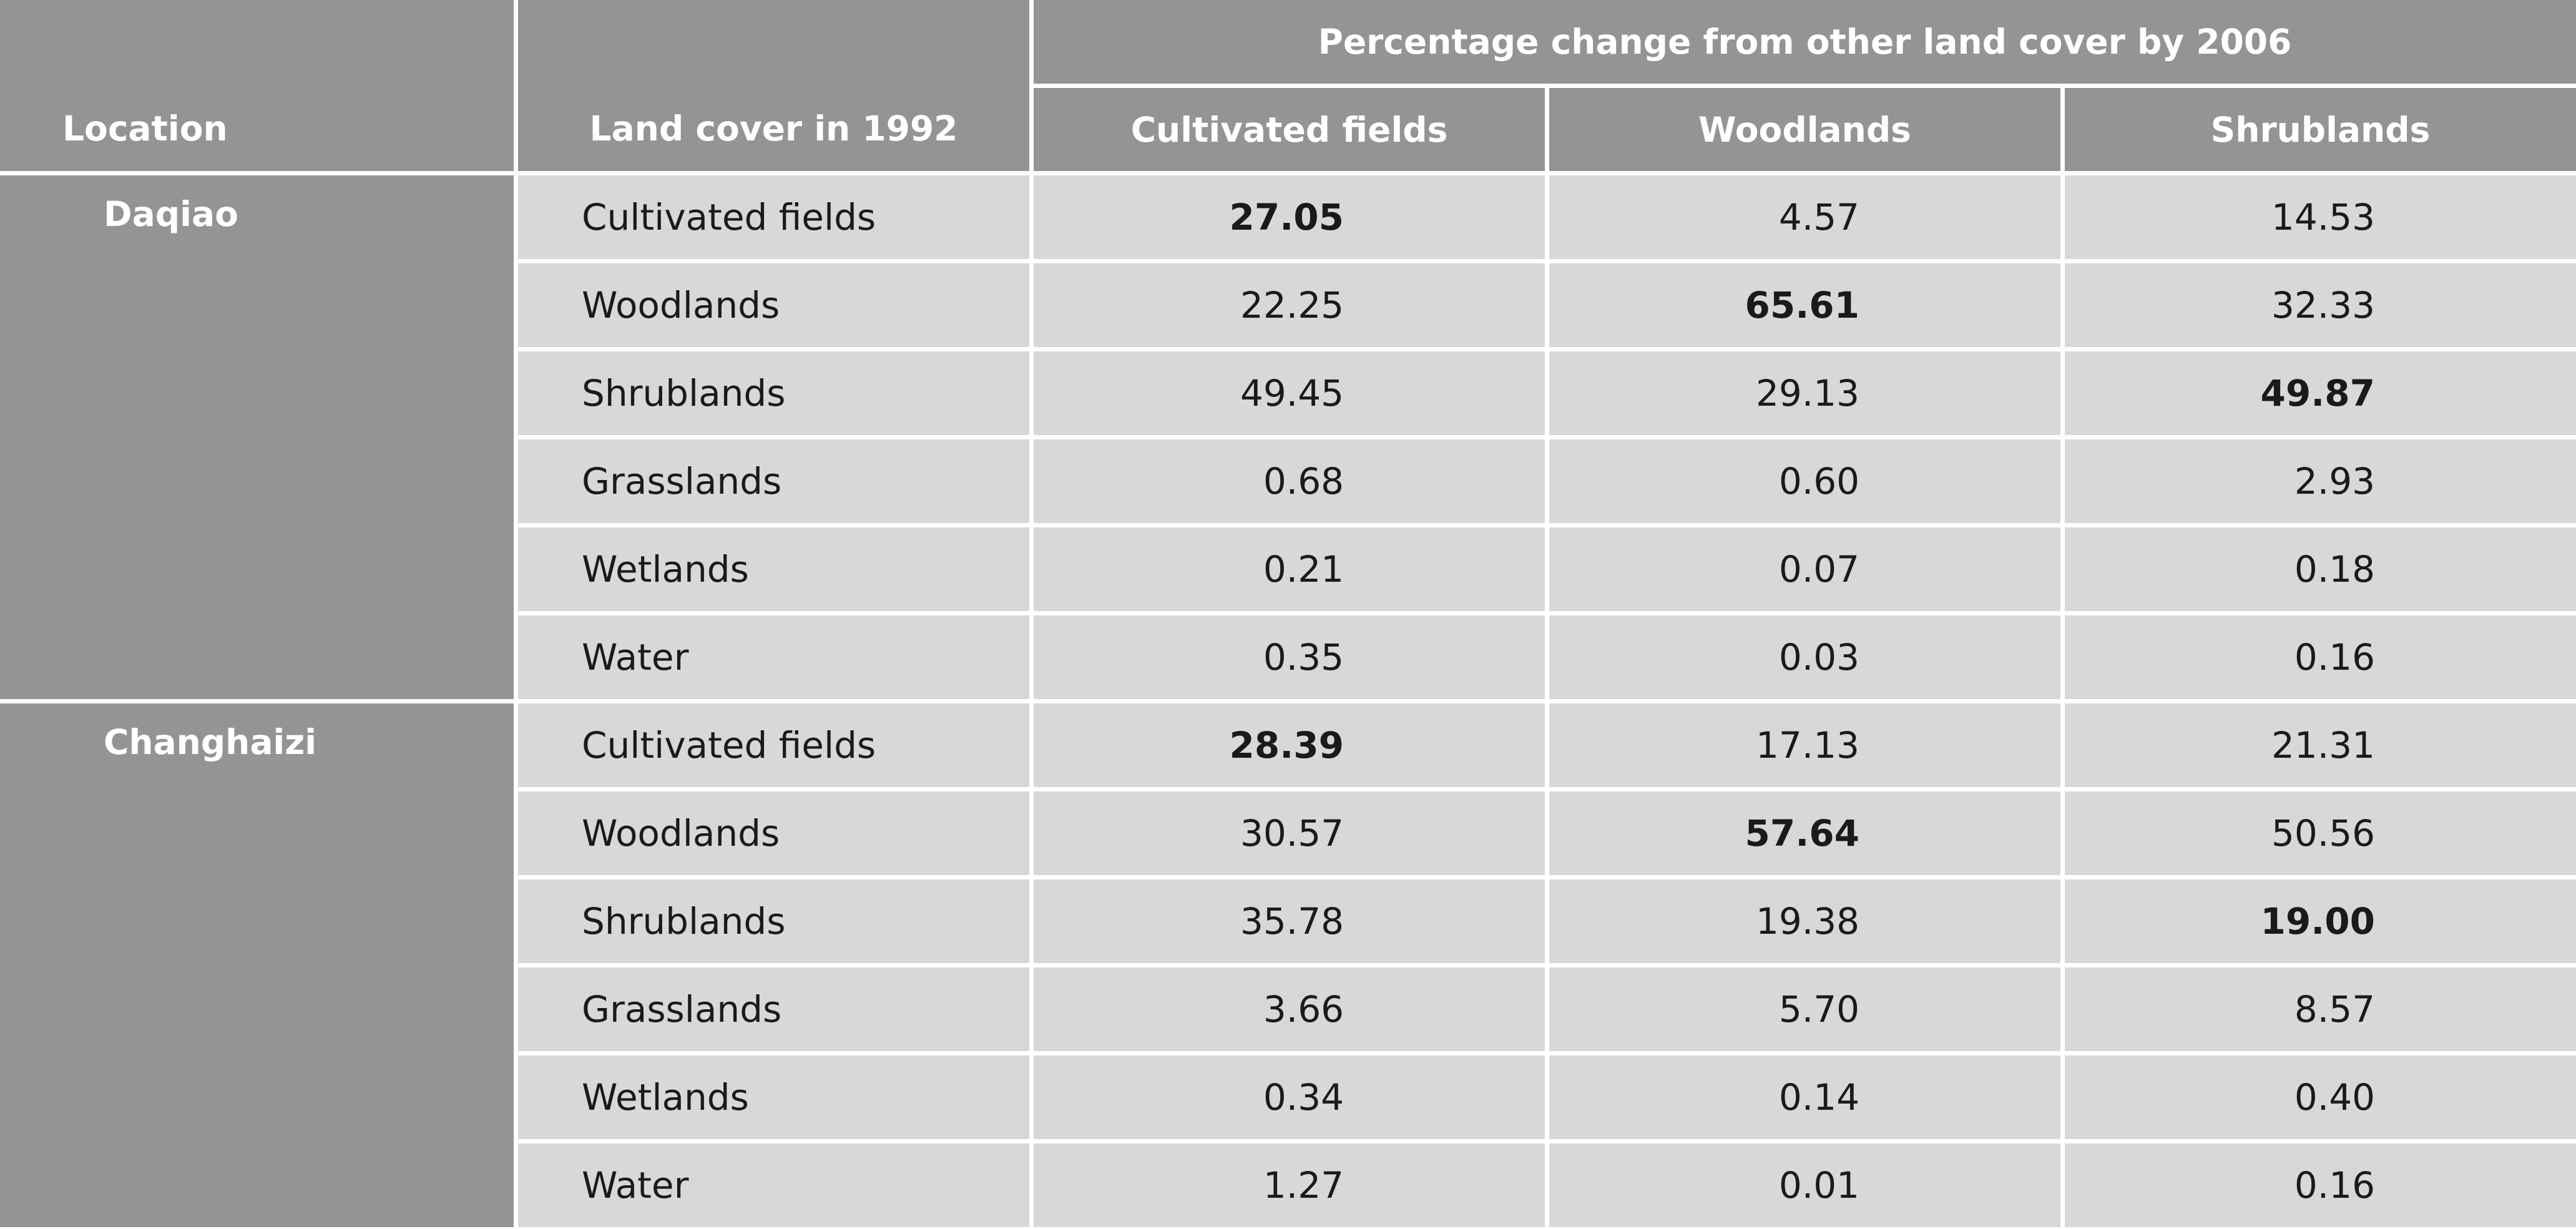 Image resolution: width=2576 pixels, height=1229 pixels. What do you see at coordinates (257, 963) in the screenshot?
I see `location-cell: Changhaizi` at bounding box center [257, 963].